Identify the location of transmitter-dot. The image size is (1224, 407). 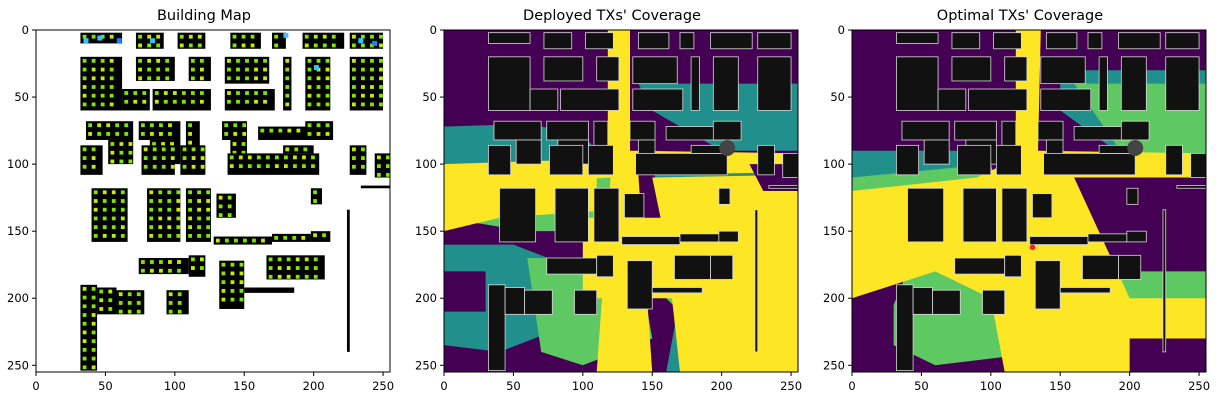
(153, 41).